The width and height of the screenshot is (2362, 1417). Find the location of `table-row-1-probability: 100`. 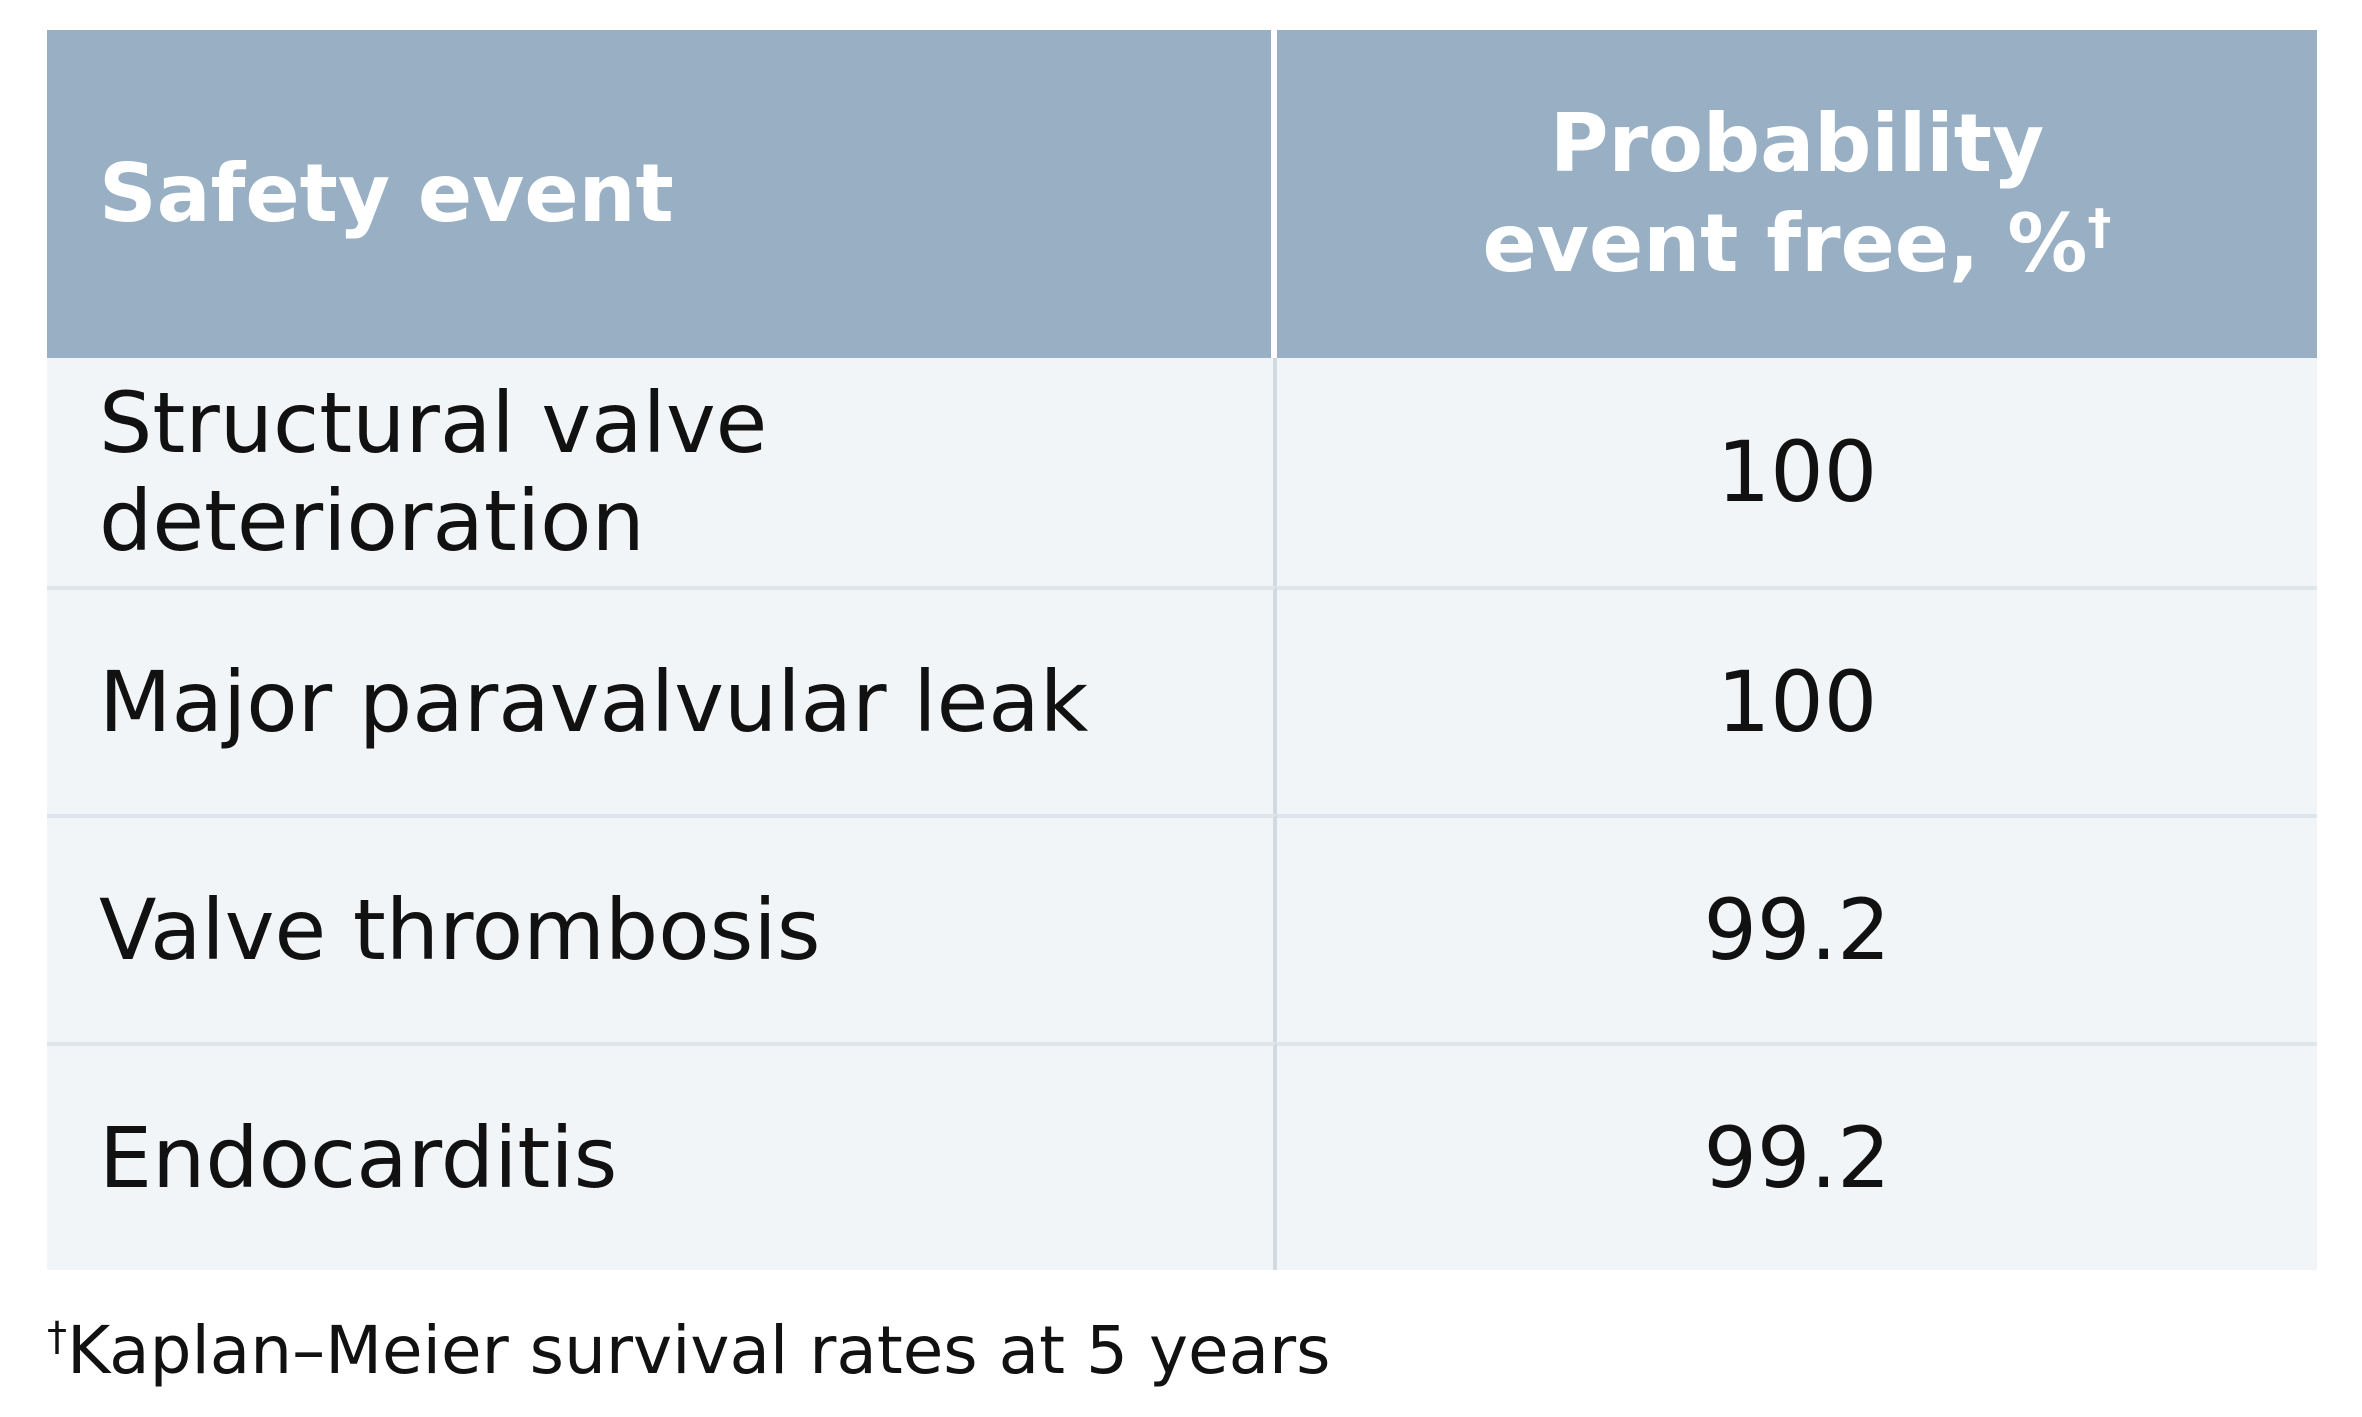

table-row-1-probability: 100 is located at coordinates (1797, 472).